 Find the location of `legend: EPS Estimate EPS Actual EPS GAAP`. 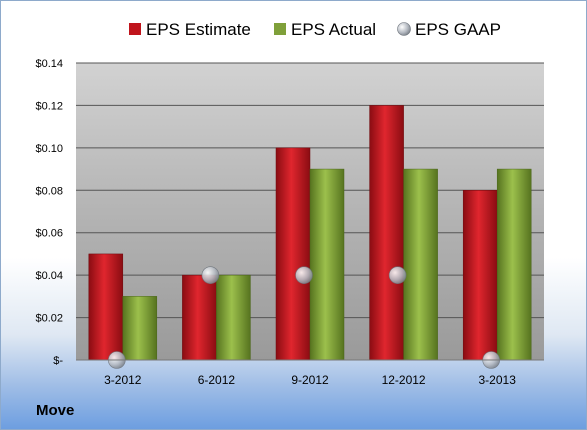

legend: EPS Estimate EPS Actual EPS GAAP is located at coordinates (315, 29).